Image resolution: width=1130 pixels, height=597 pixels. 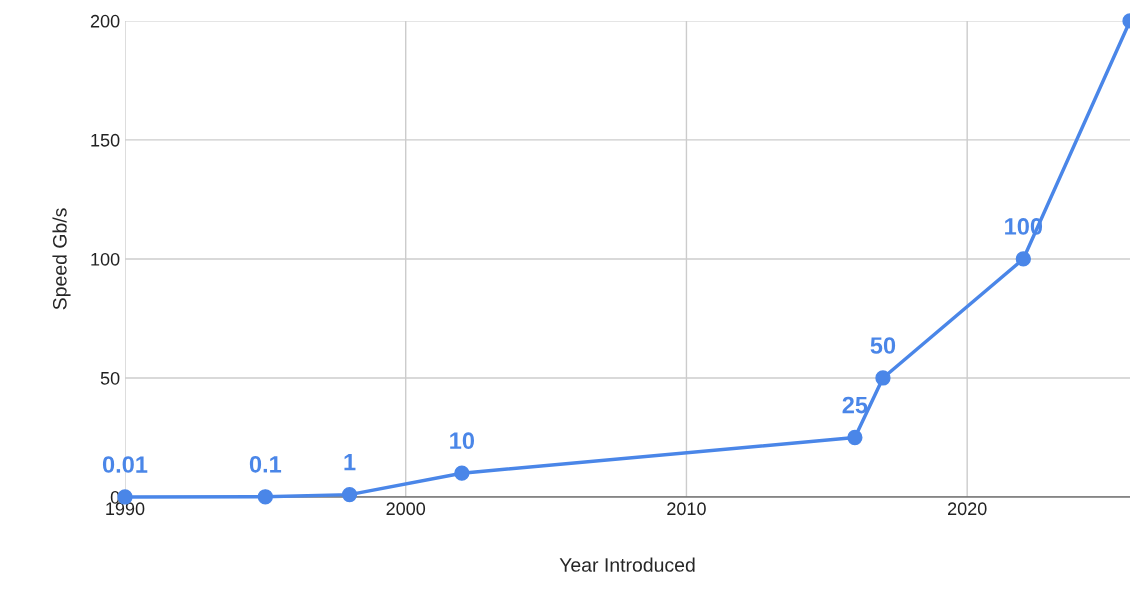 I want to click on x-tick-label: 1990, so click(x=125, y=509).